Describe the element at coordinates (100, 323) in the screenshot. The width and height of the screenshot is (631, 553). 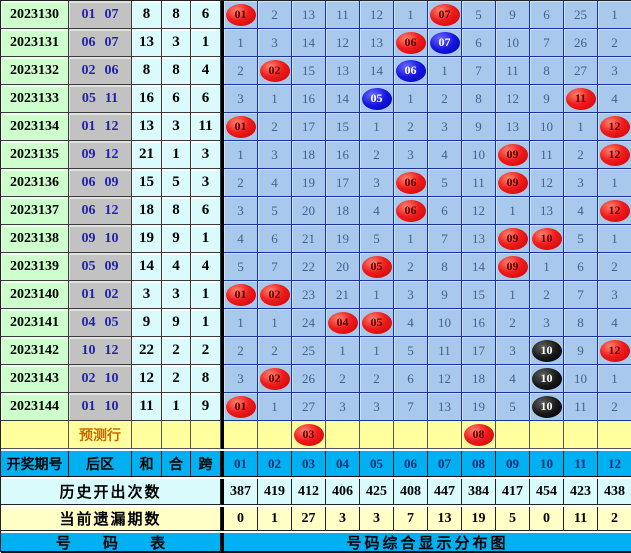
I see `back-numbers-cell: 04 05` at that location.